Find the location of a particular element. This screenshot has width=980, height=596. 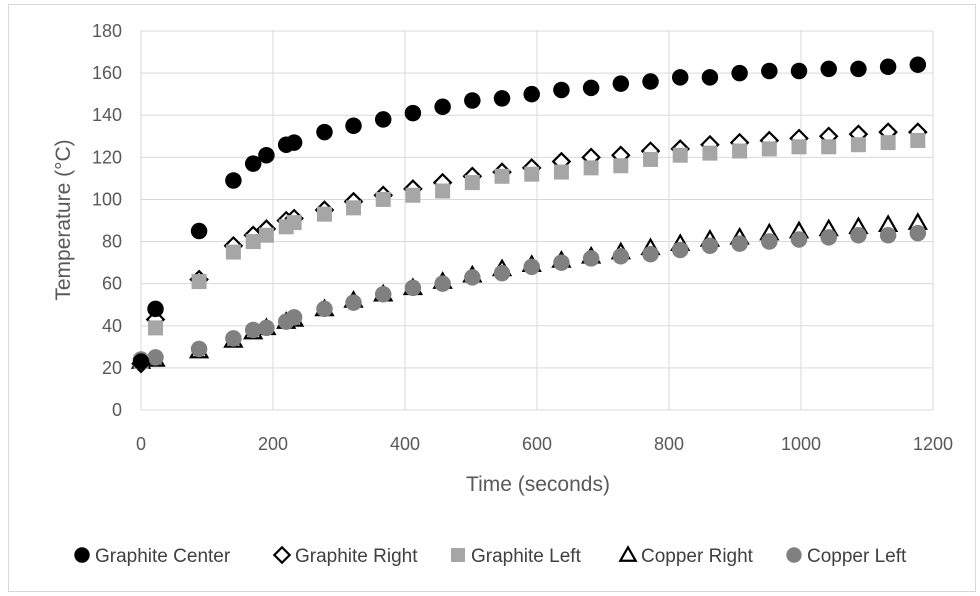

y-tick-label: 80 is located at coordinates (112, 242).